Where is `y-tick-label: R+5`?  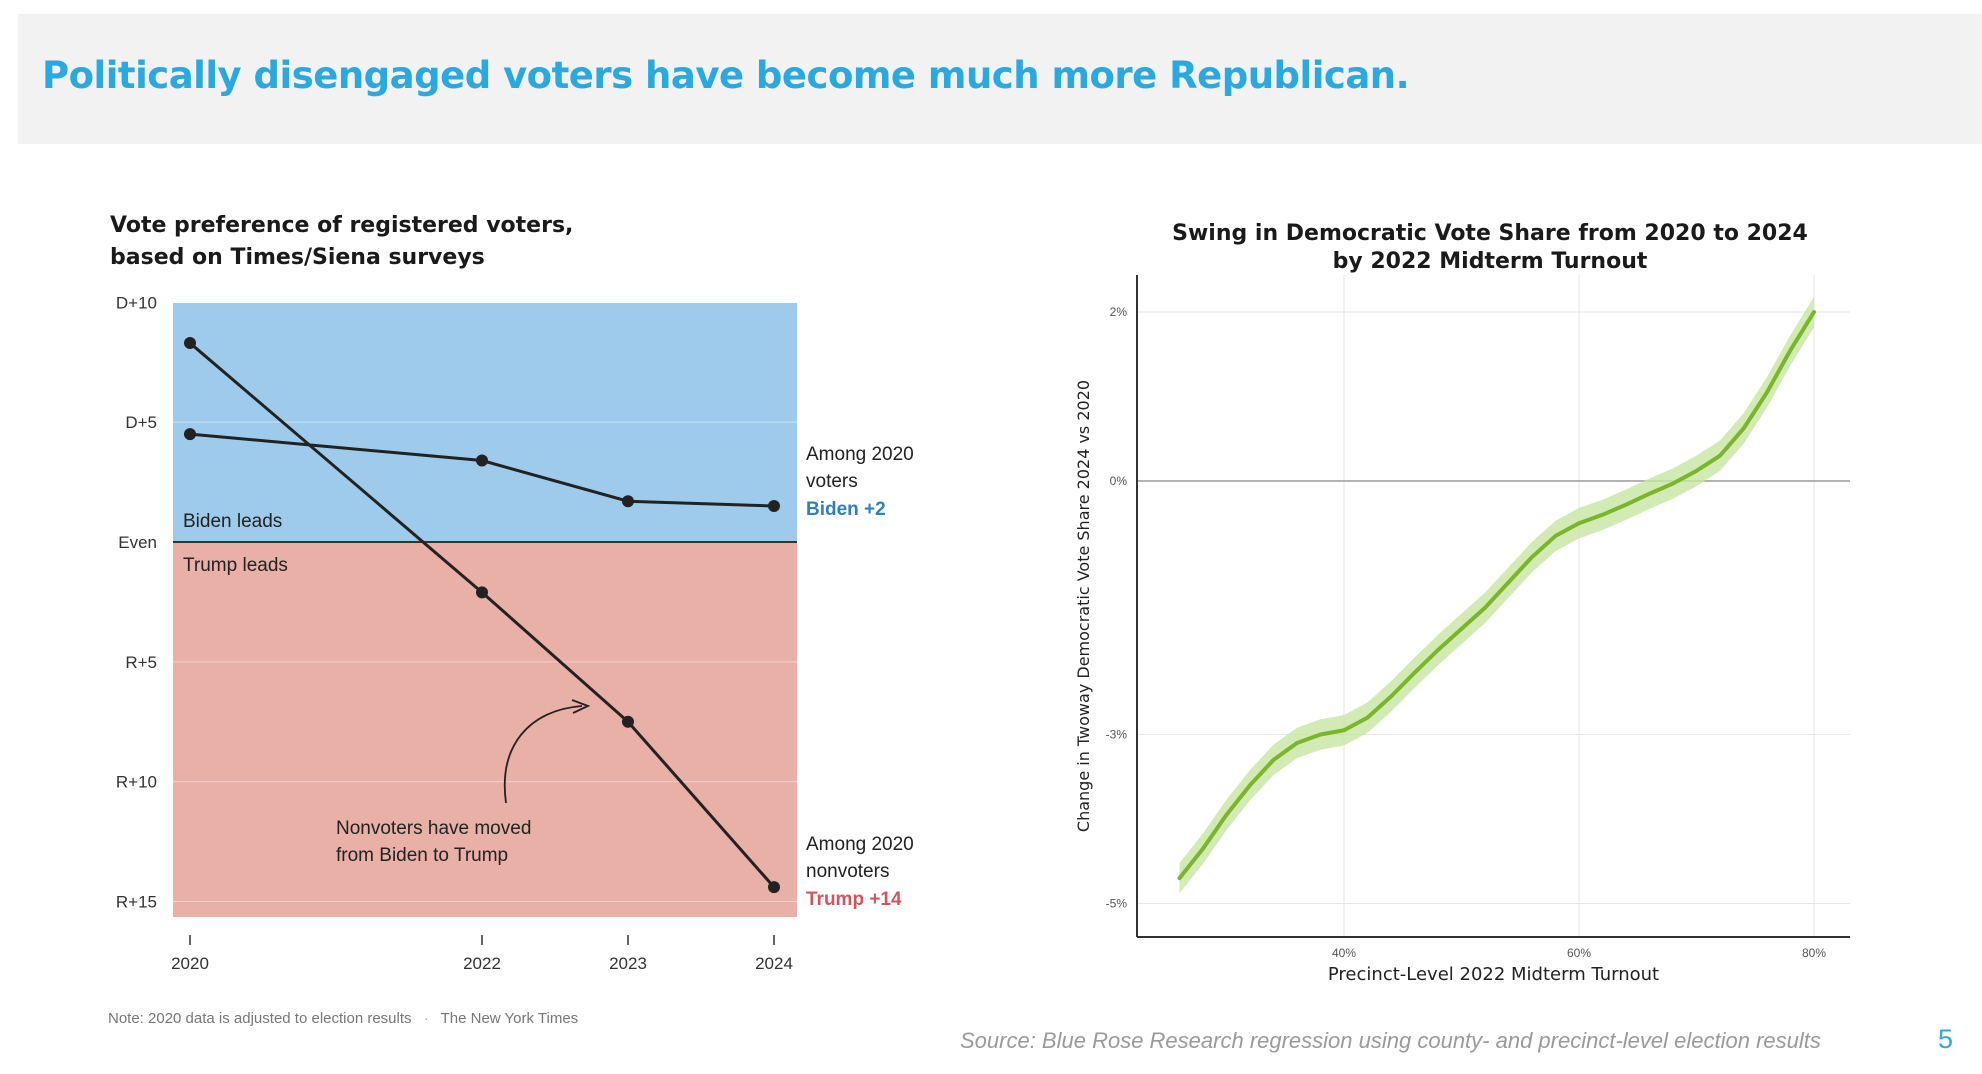 y-tick-label: R+5 is located at coordinates (141, 662).